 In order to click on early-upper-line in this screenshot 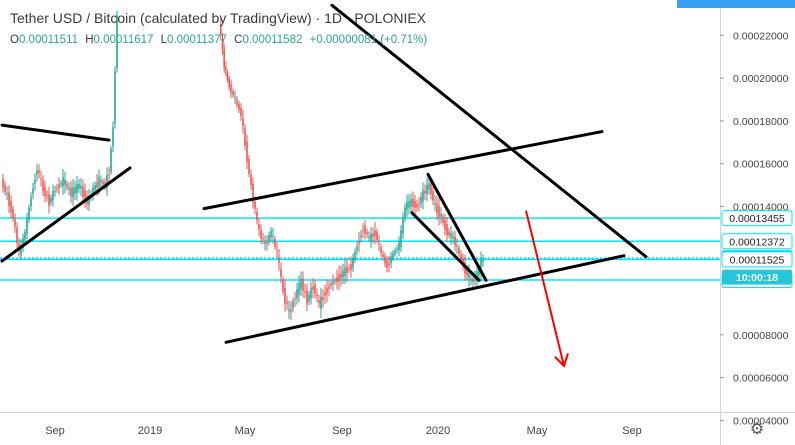, I will do `click(55, 132)`.